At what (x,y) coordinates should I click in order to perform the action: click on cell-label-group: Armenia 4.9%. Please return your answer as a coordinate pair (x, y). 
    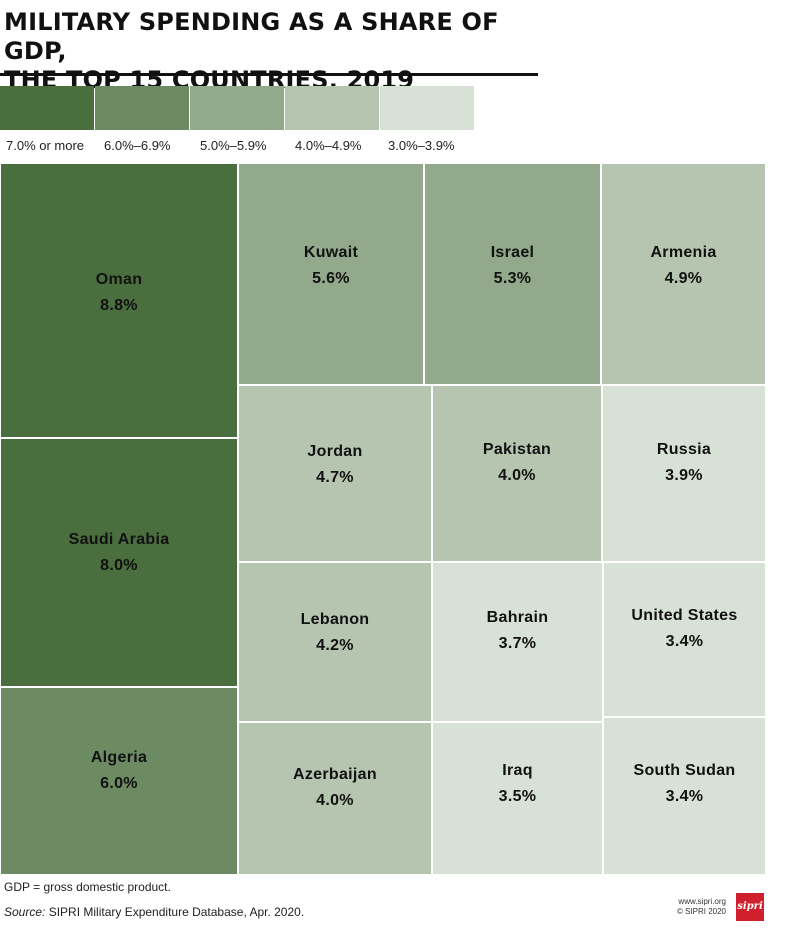
    Looking at the image, I should click on (683, 266).